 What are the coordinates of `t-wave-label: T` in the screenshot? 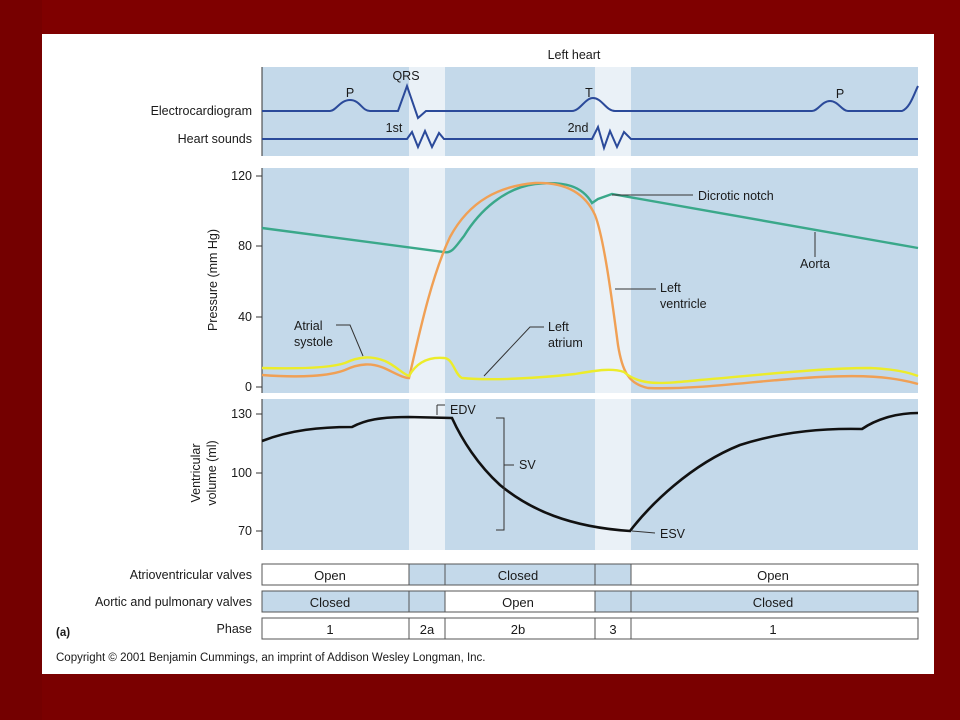 It's located at (589, 93).